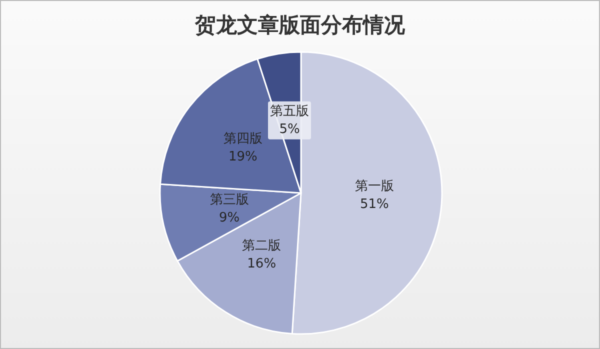 This screenshot has height=349, width=600. Describe the element at coordinates (262, 246) in the screenshot. I see `slice-label: 第二版` at that location.